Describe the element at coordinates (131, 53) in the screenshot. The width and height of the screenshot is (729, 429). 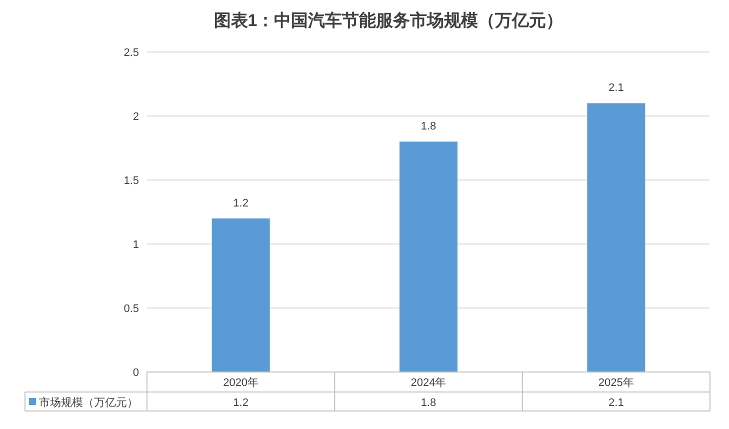
I see `y-tick-label: 2.5` at that location.